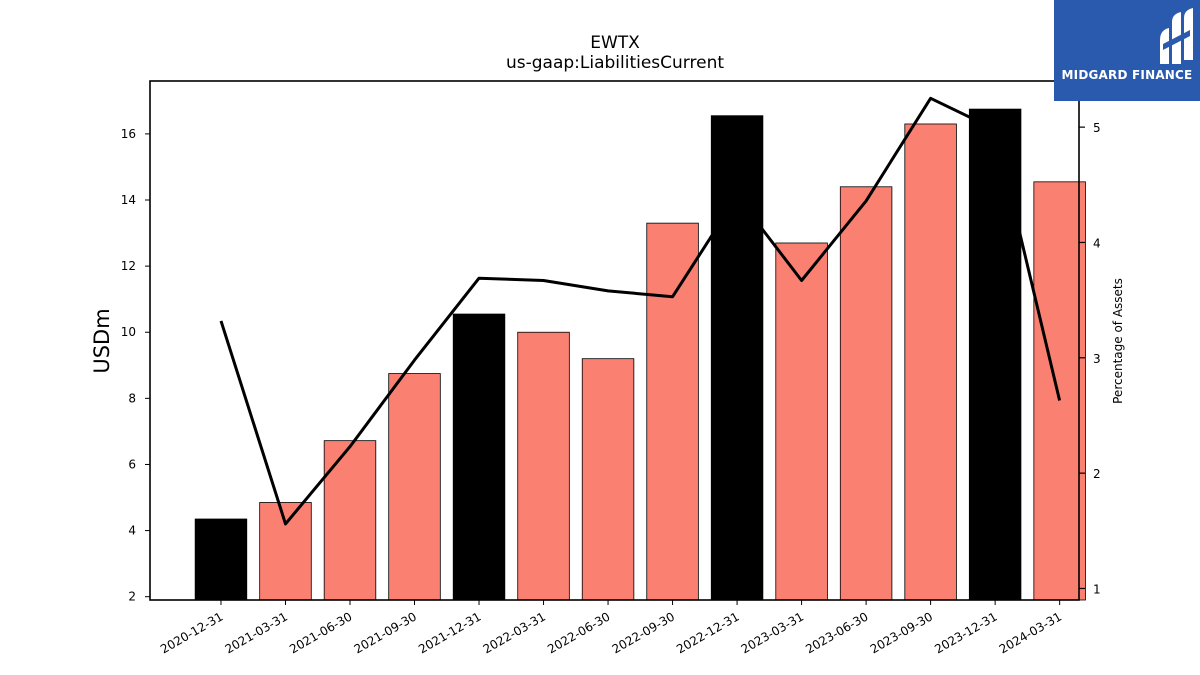 The height and width of the screenshot is (675, 1200). I want to click on x-tick-label: 2023-03-31, so click(772, 632).